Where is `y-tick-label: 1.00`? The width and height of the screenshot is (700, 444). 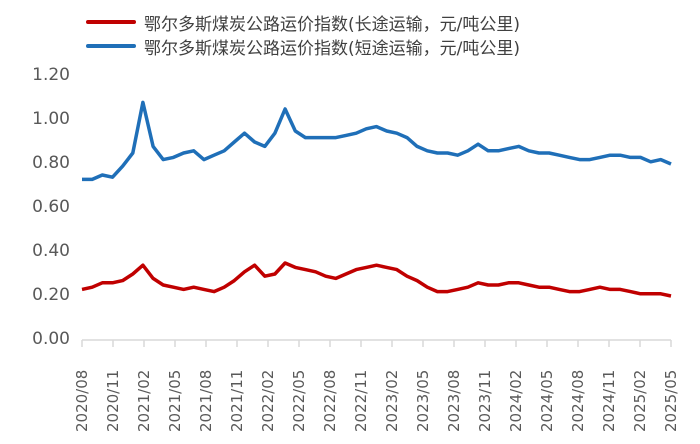
y-tick-label: 1.00 is located at coordinates (51, 119).